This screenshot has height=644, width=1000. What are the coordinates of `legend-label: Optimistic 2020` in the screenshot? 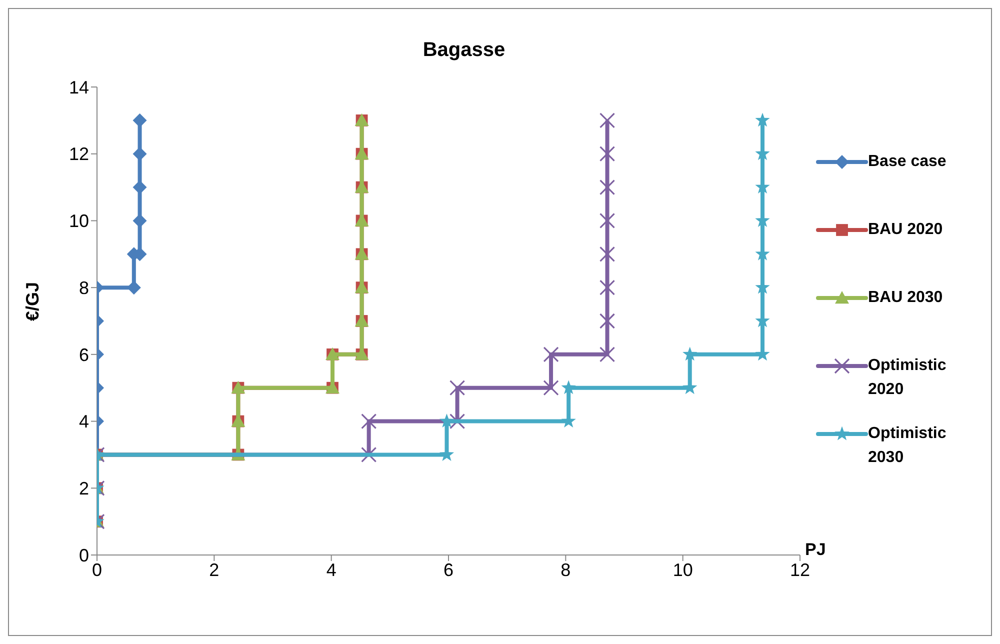 It's located at (908, 378).